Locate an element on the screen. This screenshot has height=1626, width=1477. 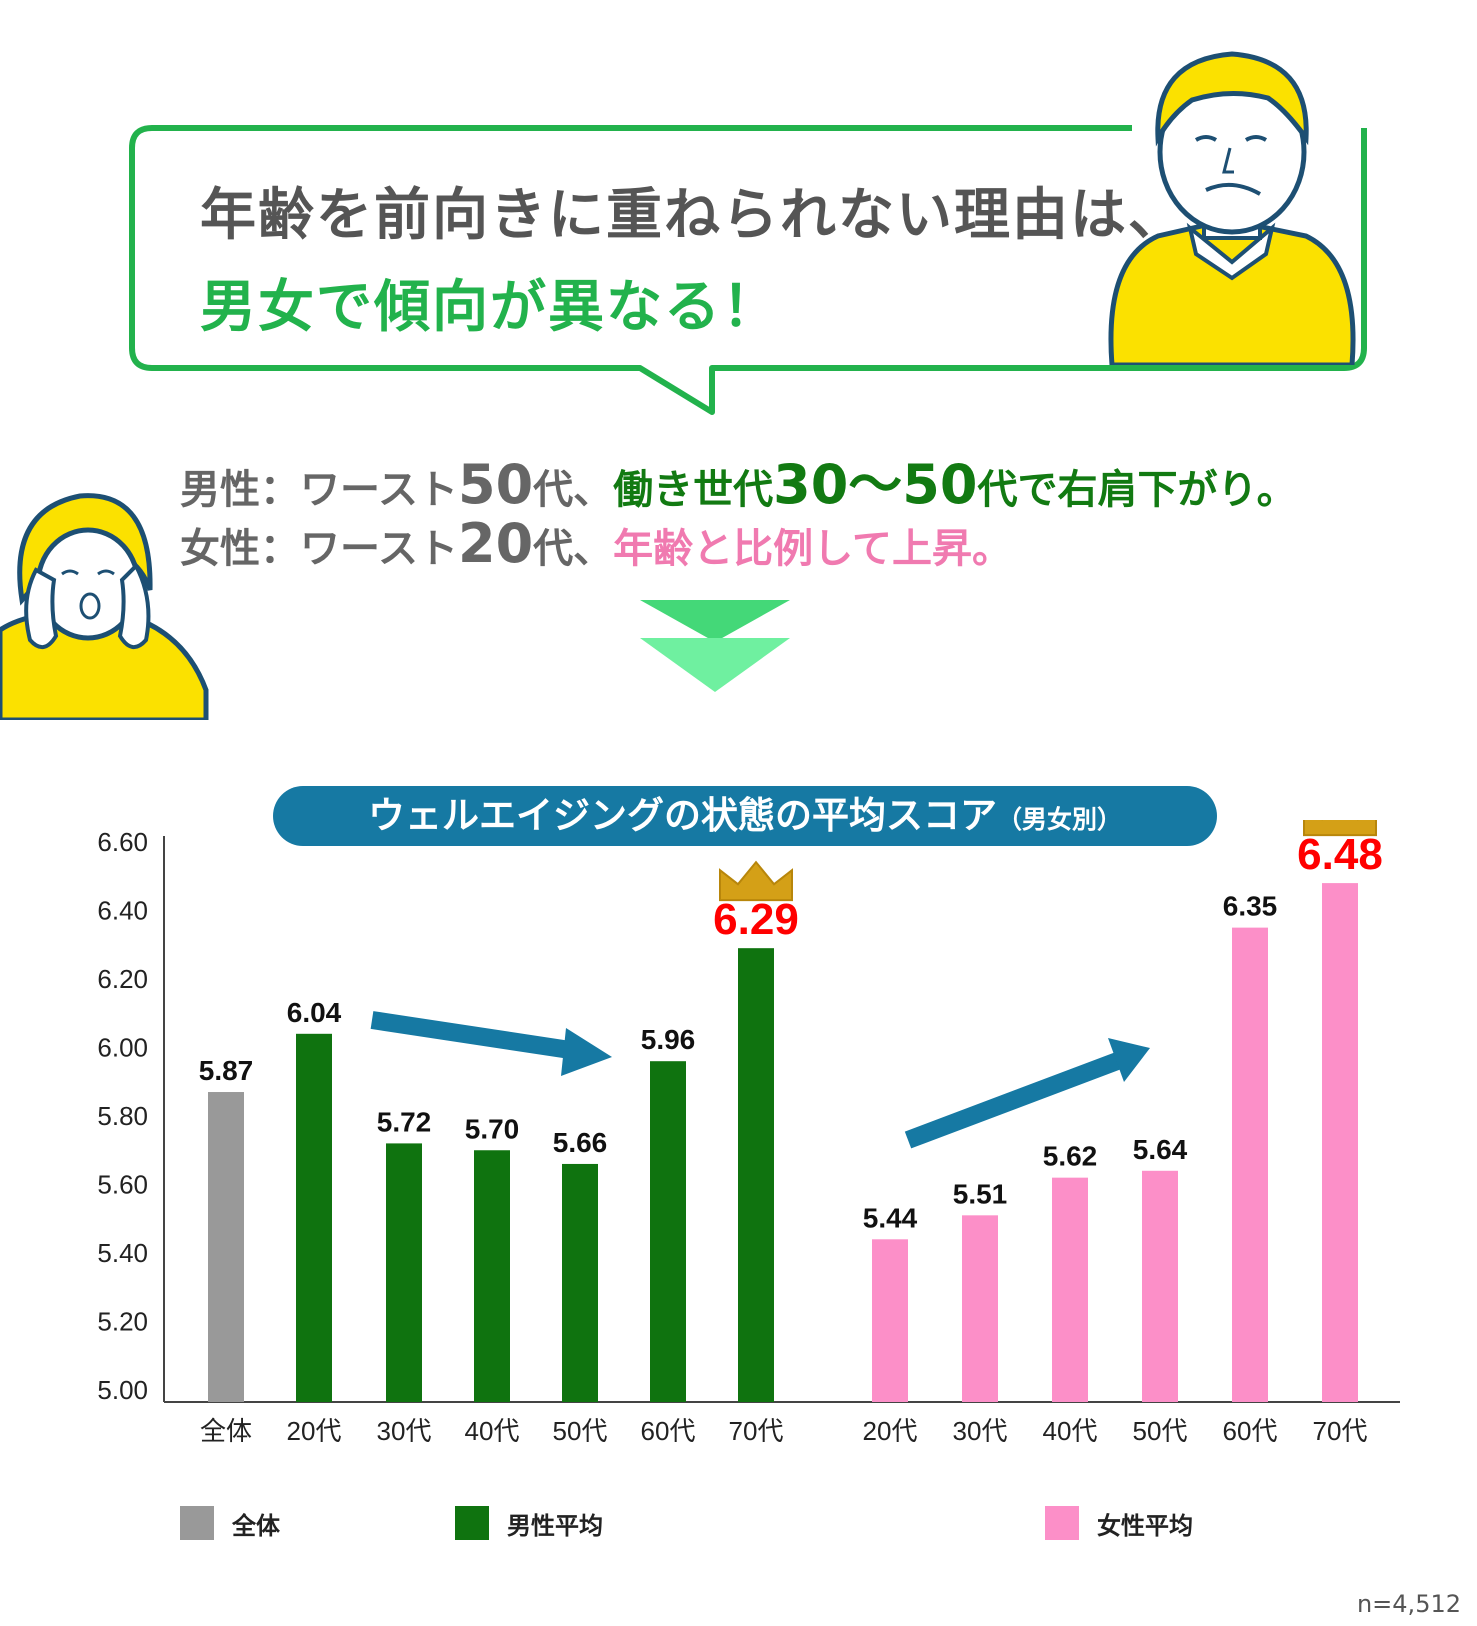
headline-line1: 年齢を前向きに重ねられない理由は、 is located at coordinates (693, 215).